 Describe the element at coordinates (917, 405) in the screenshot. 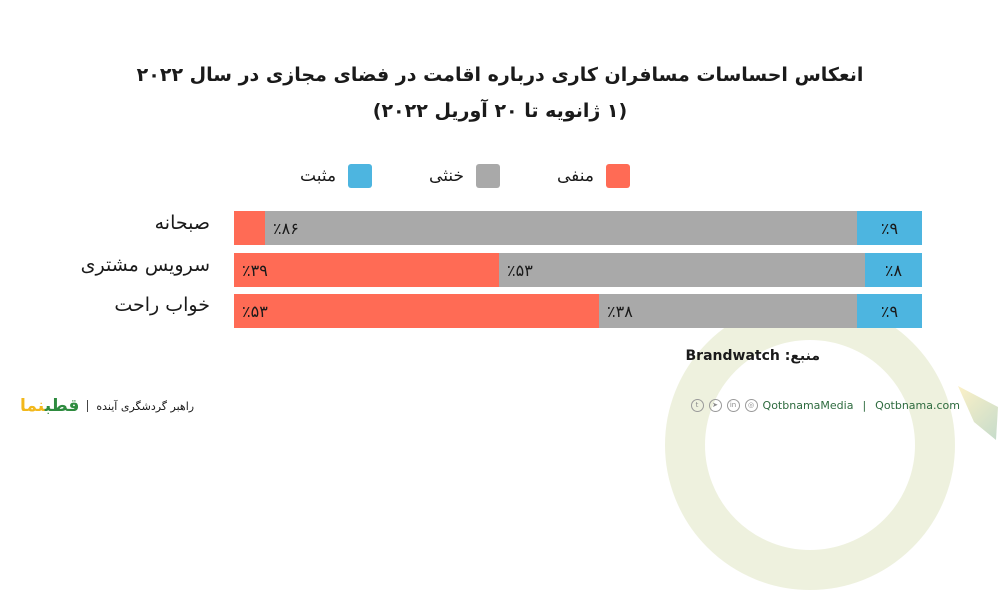

I see `website-link: Qotbnama.com` at that location.